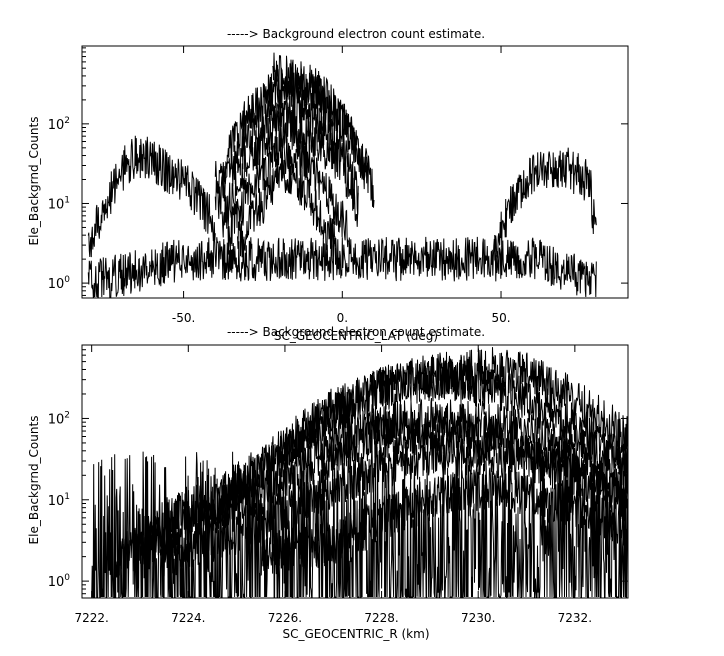  Describe the element at coordinates (91, 618) in the screenshot. I see `x-tick-label: 7222.` at that location.